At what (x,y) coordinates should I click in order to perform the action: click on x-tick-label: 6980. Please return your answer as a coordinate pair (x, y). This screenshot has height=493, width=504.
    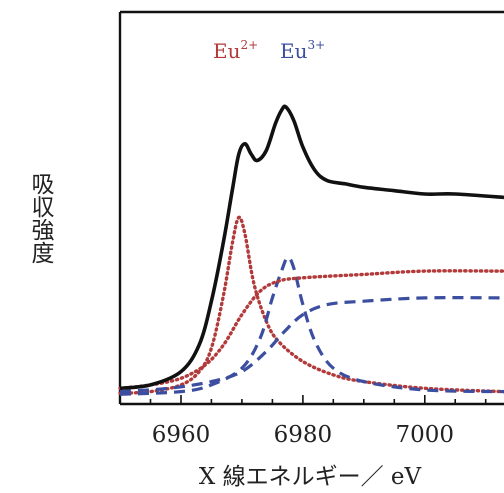
    Looking at the image, I should click on (303, 435).